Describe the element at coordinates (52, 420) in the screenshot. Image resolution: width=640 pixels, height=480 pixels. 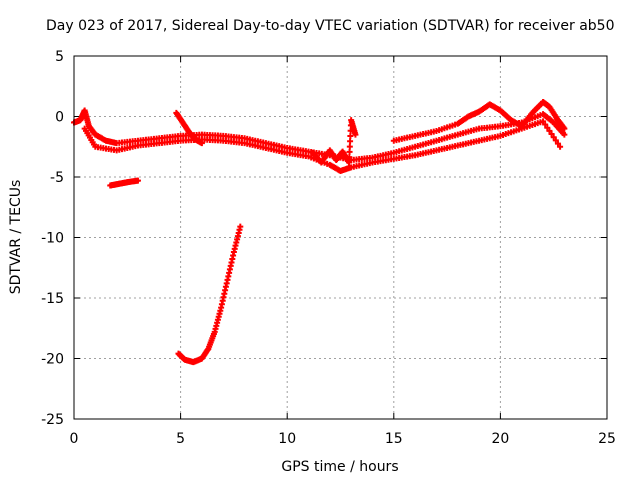
I see `y-tick-label: -25` at that location.